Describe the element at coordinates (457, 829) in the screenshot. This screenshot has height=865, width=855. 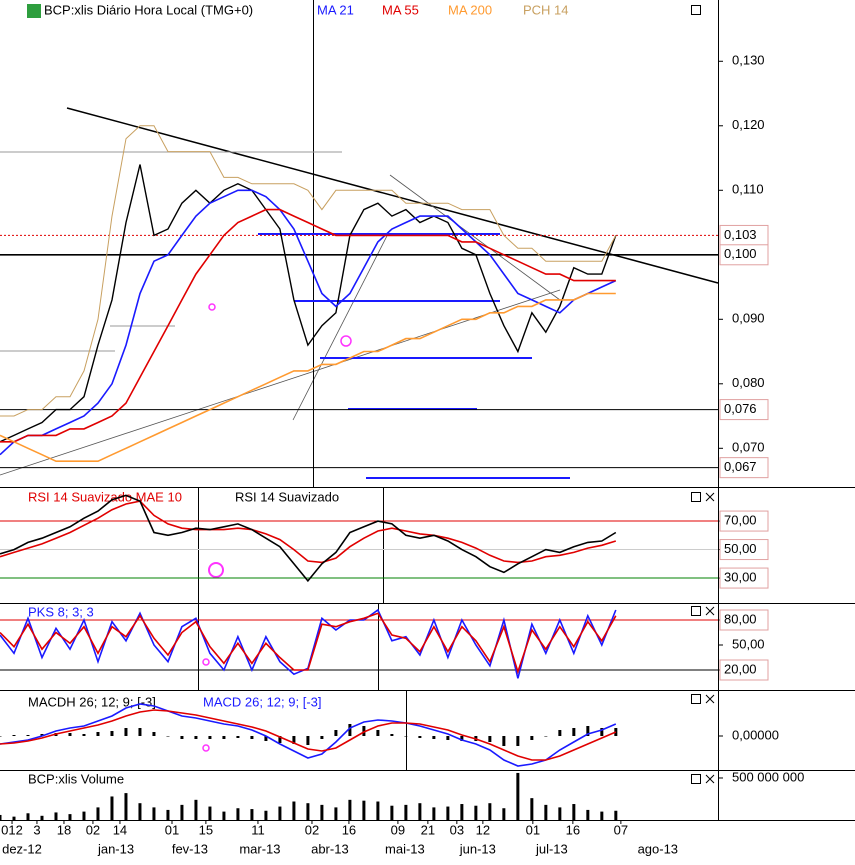
I see `x-tick-label: 03` at that location.